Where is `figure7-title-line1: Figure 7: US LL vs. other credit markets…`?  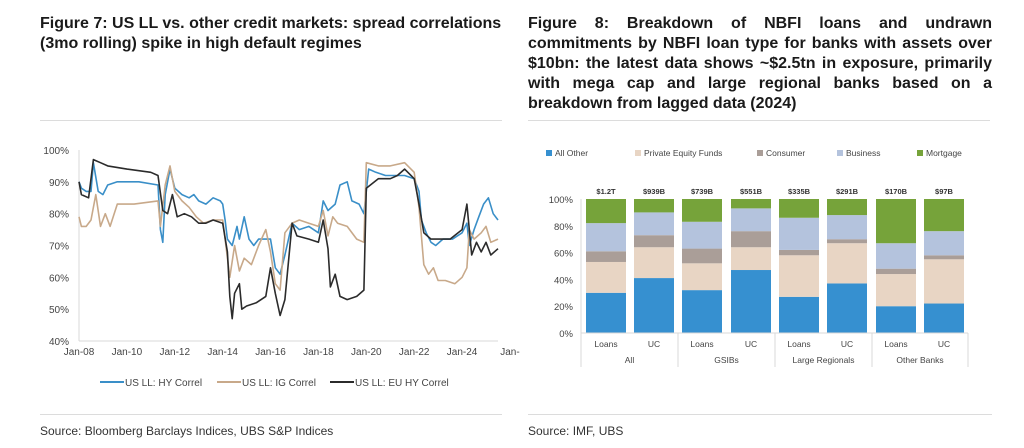
figure7-title-line1: Figure 7: US LL vs. other credit markets… is located at coordinates (271, 23).